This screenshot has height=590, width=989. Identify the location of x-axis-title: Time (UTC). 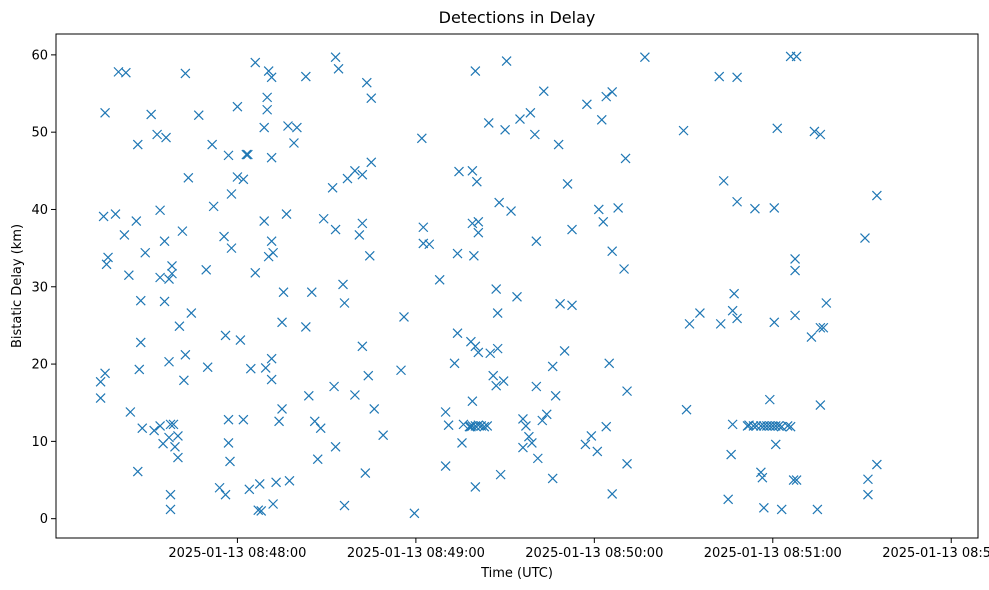
(516, 573).